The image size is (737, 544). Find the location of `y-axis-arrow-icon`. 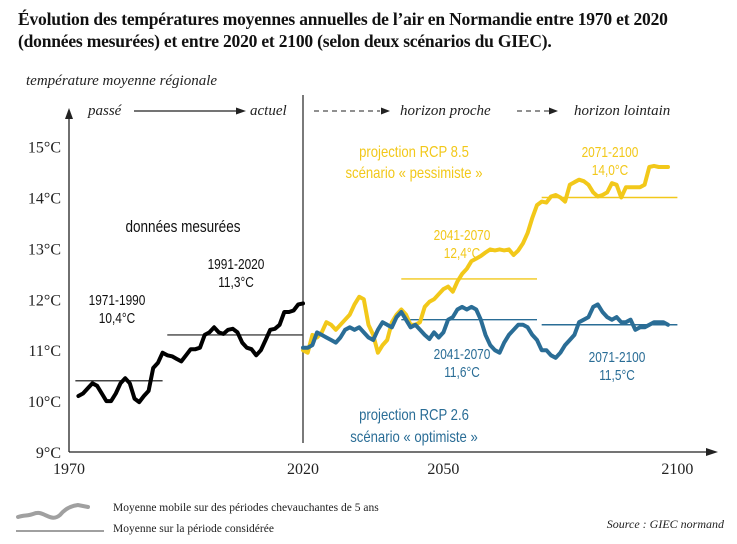

y-axis-arrow-icon is located at coordinates (69, 113).